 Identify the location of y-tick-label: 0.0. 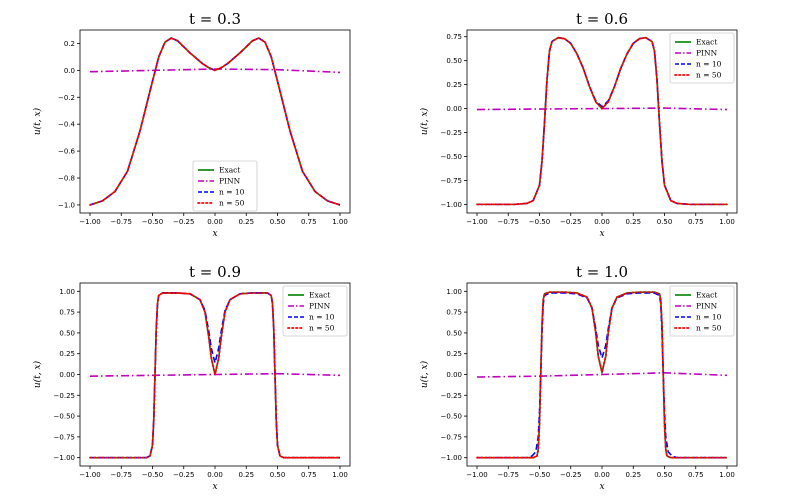
(69, 71).